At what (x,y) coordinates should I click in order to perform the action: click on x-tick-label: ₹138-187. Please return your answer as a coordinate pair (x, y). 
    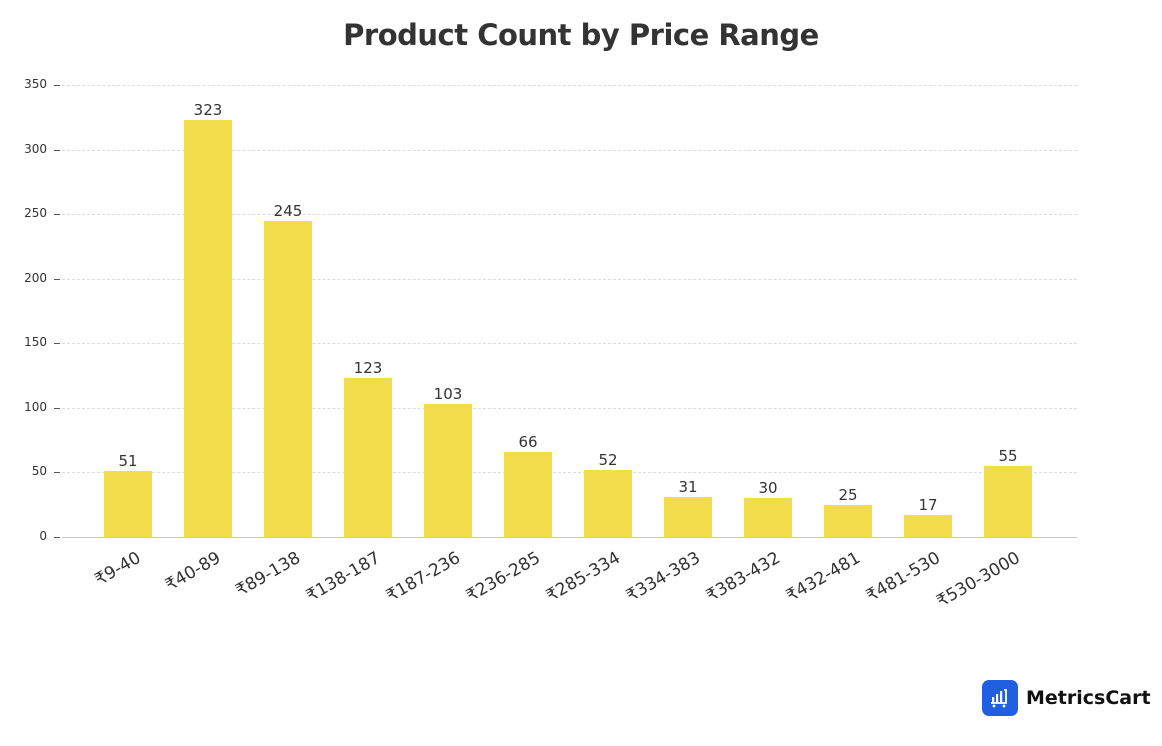
    Looking at the image, I should click on (343, 577).